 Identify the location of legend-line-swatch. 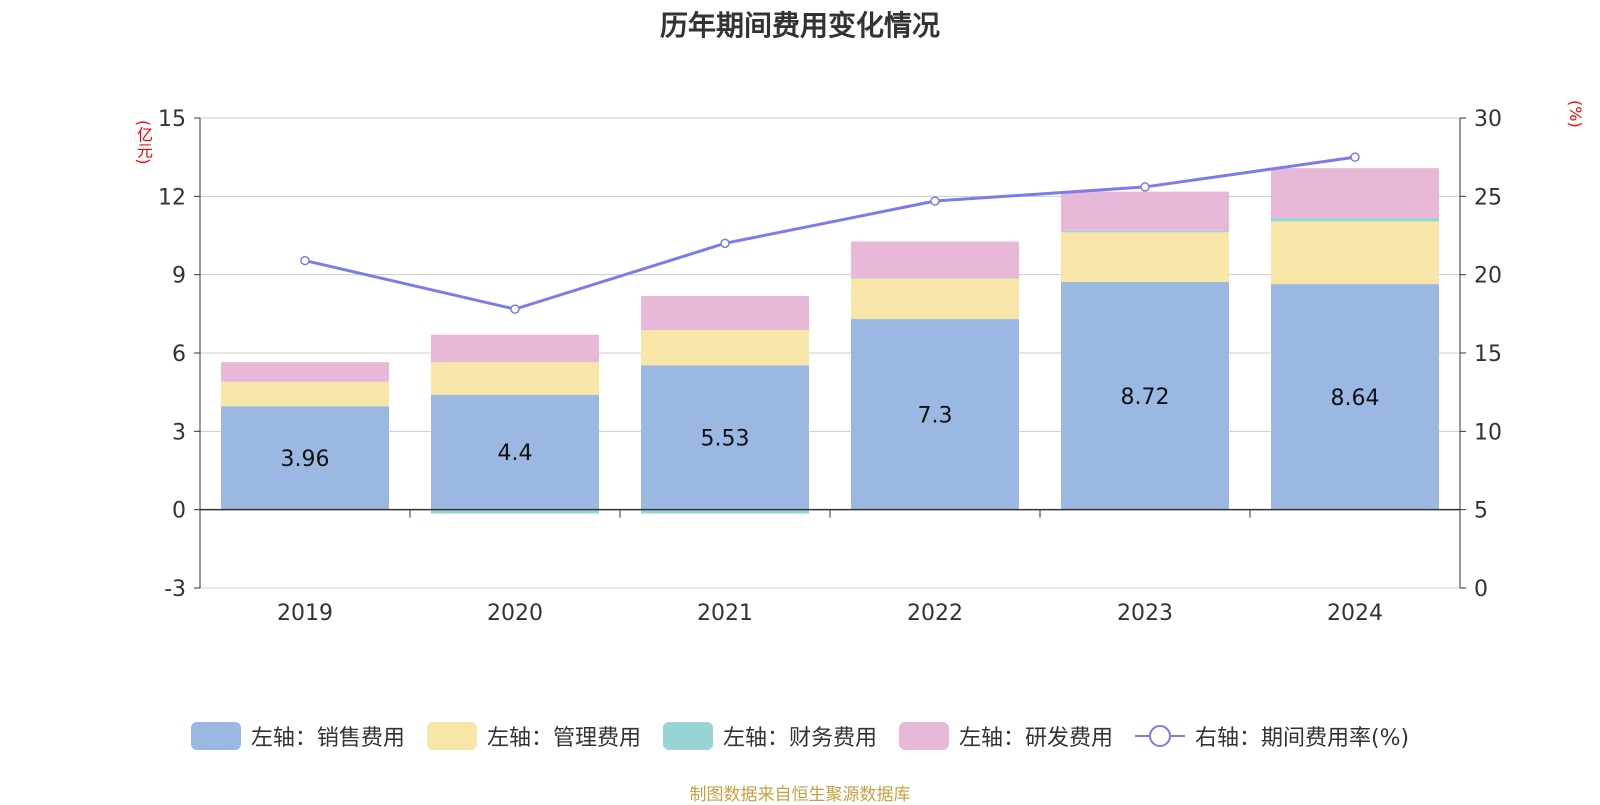
(1159, 736).